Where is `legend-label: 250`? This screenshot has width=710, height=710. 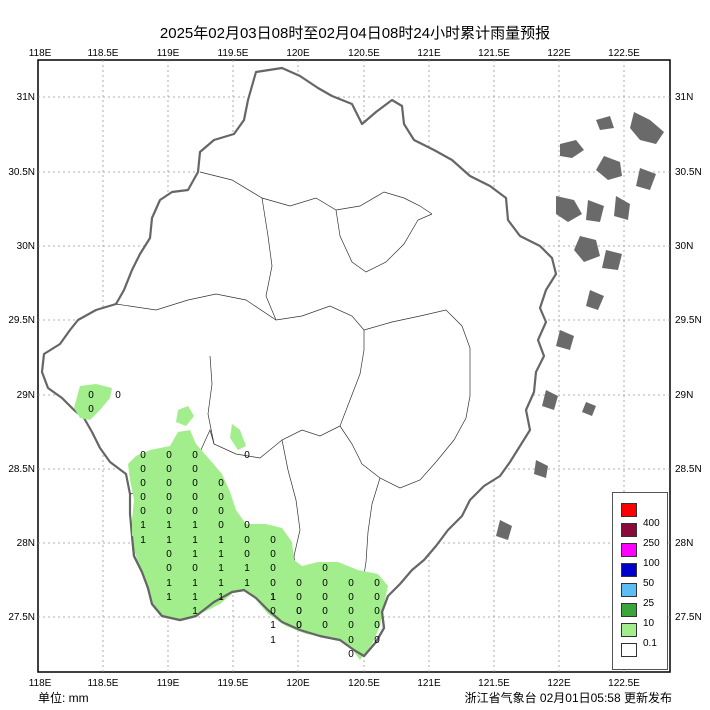 legend-label: 250 is located at coordinates (651, 543).